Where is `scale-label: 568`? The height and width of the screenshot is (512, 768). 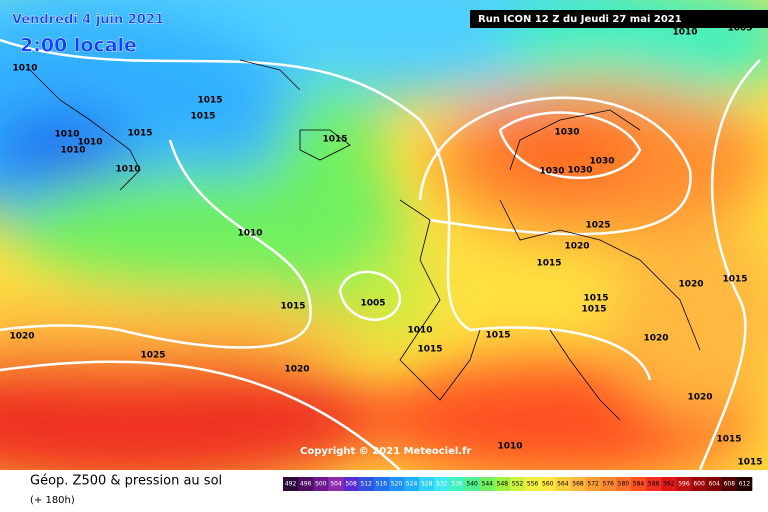 scale-label: 568 is located at coordinates (578, 484).